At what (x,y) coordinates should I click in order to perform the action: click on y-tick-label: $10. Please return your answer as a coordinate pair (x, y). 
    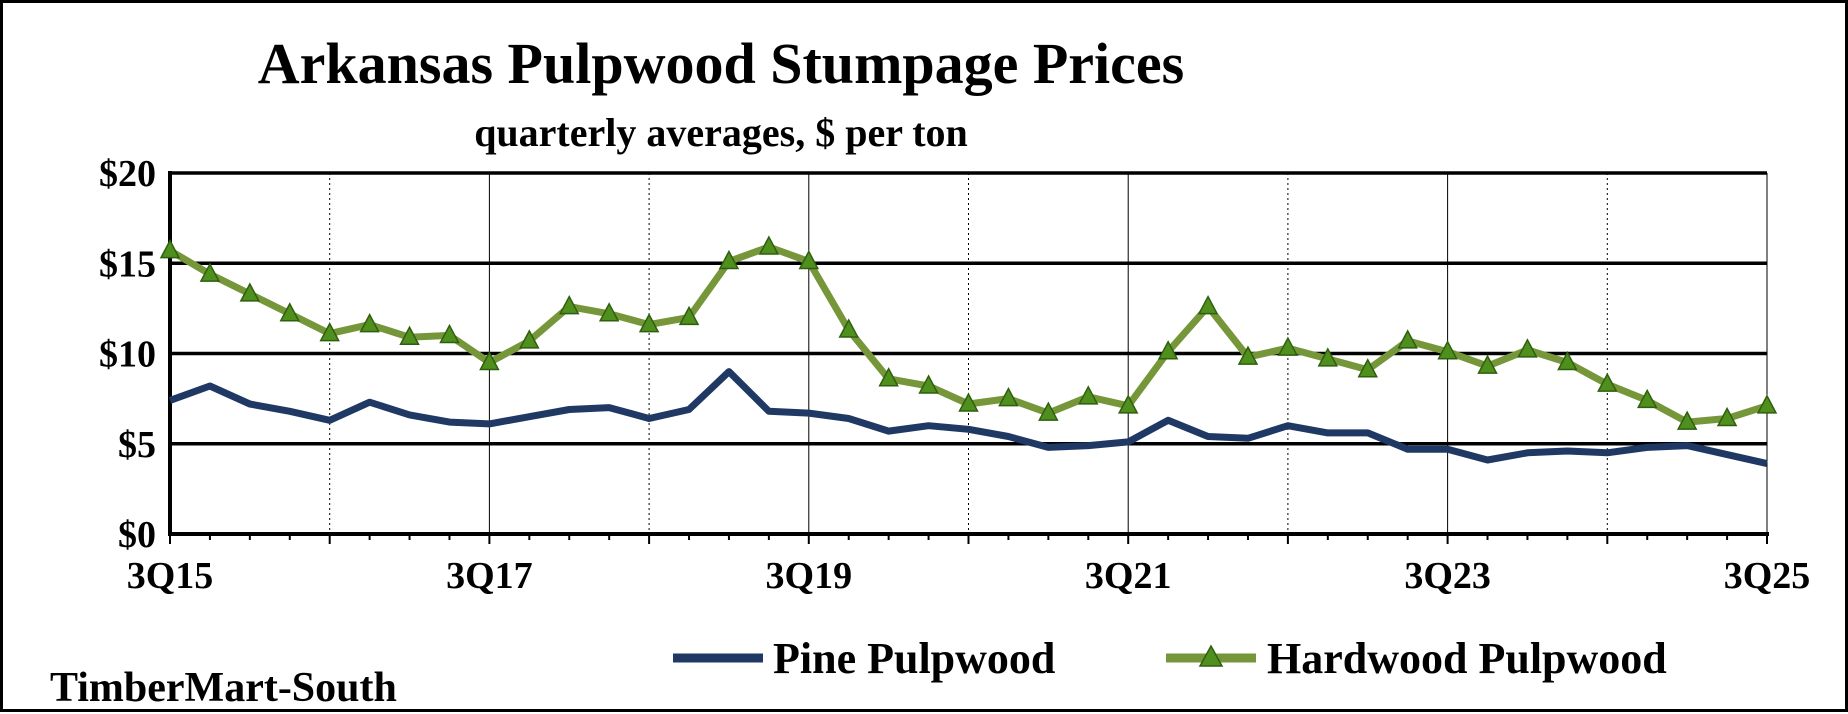
    Looking at the image, I should click on (127, 355).